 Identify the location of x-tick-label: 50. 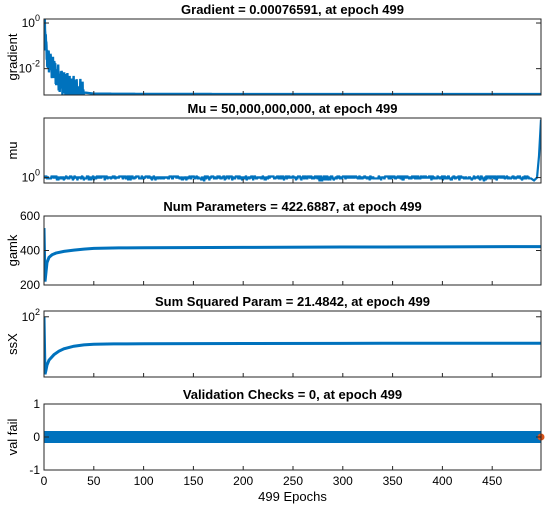
(94, 481).